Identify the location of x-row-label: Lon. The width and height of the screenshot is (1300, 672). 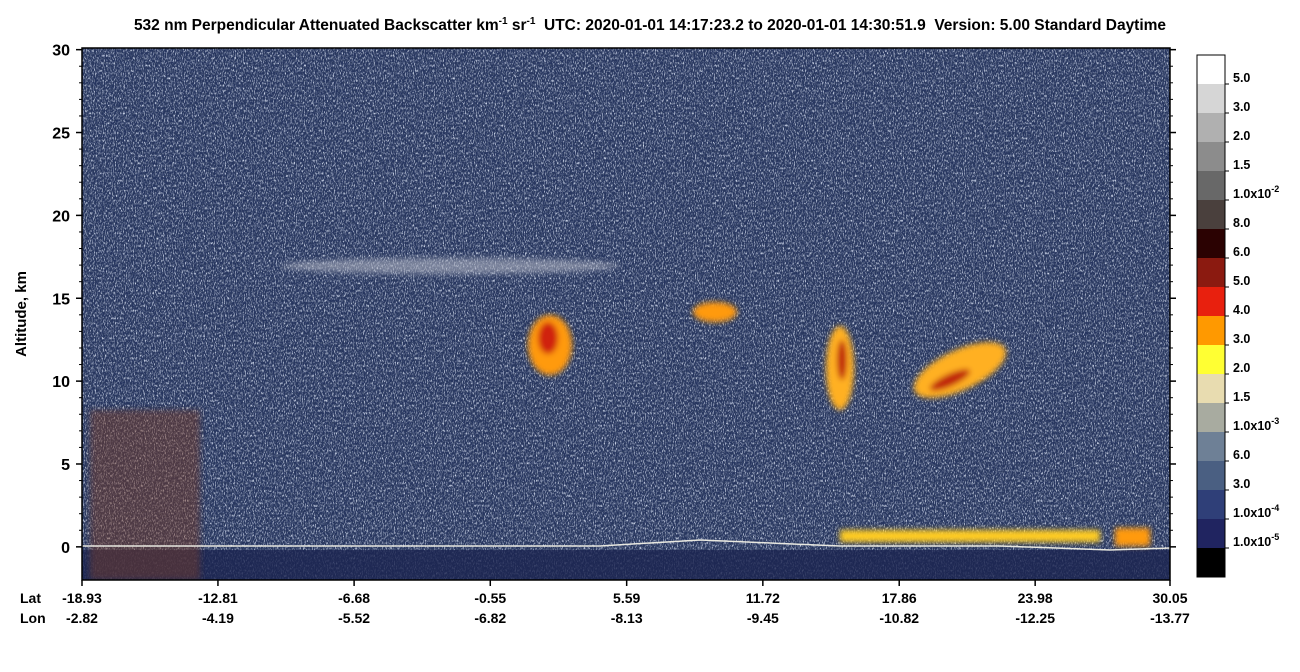
(33, 618).